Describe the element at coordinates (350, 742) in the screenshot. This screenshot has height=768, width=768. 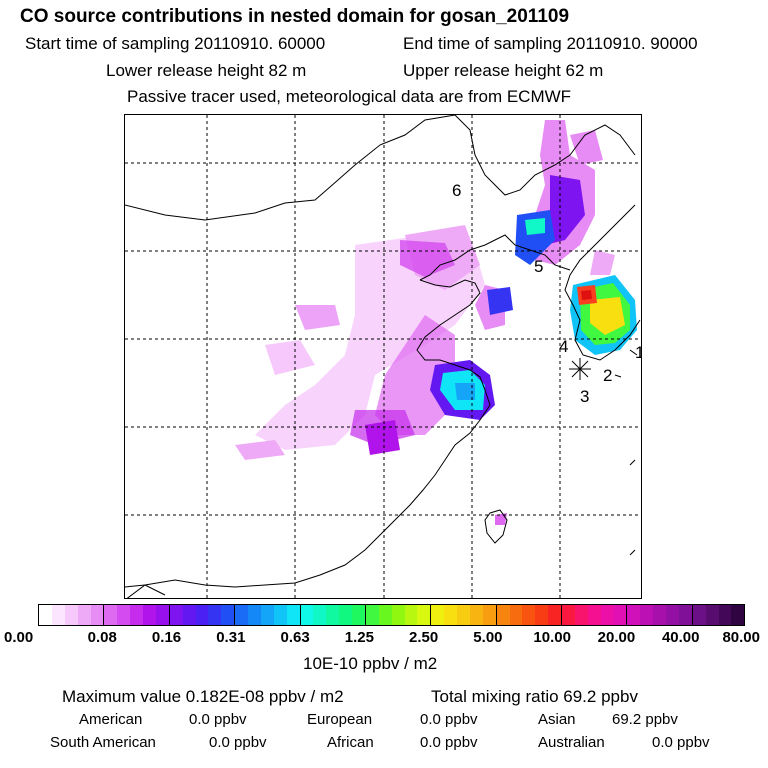
I see `contribution-region-african: African` at that location.